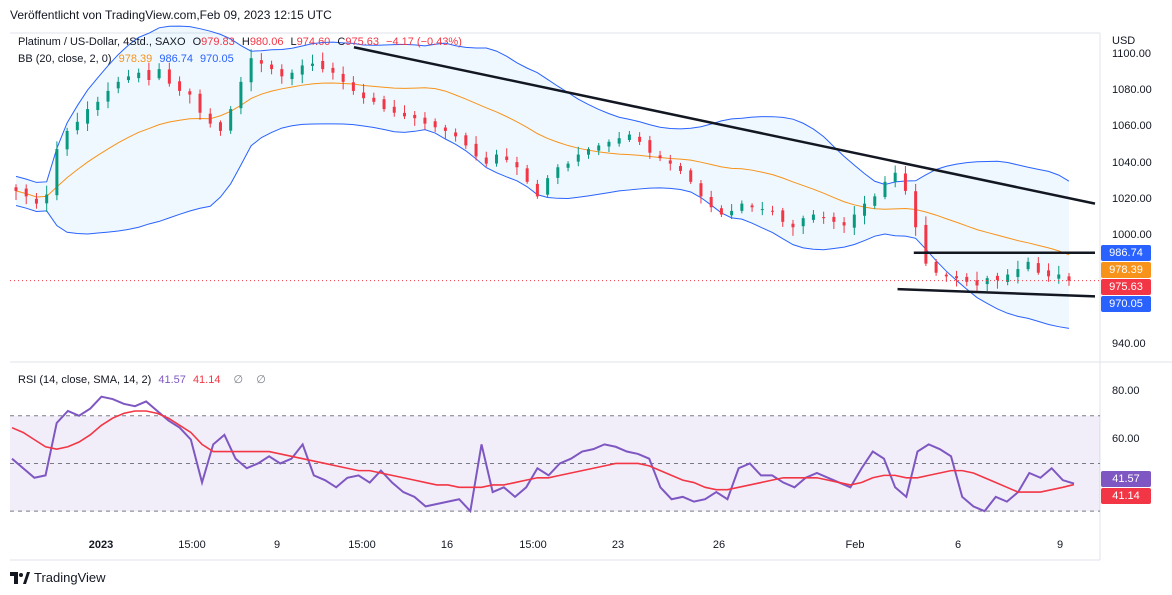 This screenshot has width=1172, height=595. What do you see at coordinates (1126, 270) in the screenshot?
I see `bb-basis-tag: 978.39` at bounding box center [1126, 270].